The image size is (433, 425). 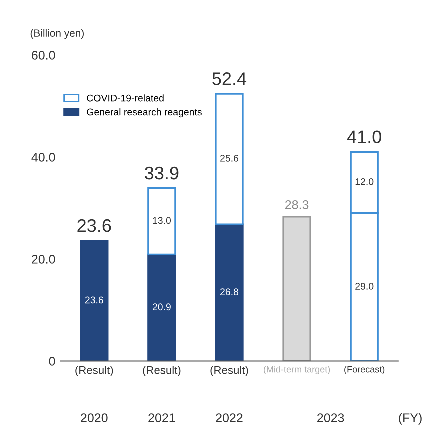 What do you see at coordinates (331, 418) in the screenshot?
I see `text: 2023` at bounding box center [331, 418].